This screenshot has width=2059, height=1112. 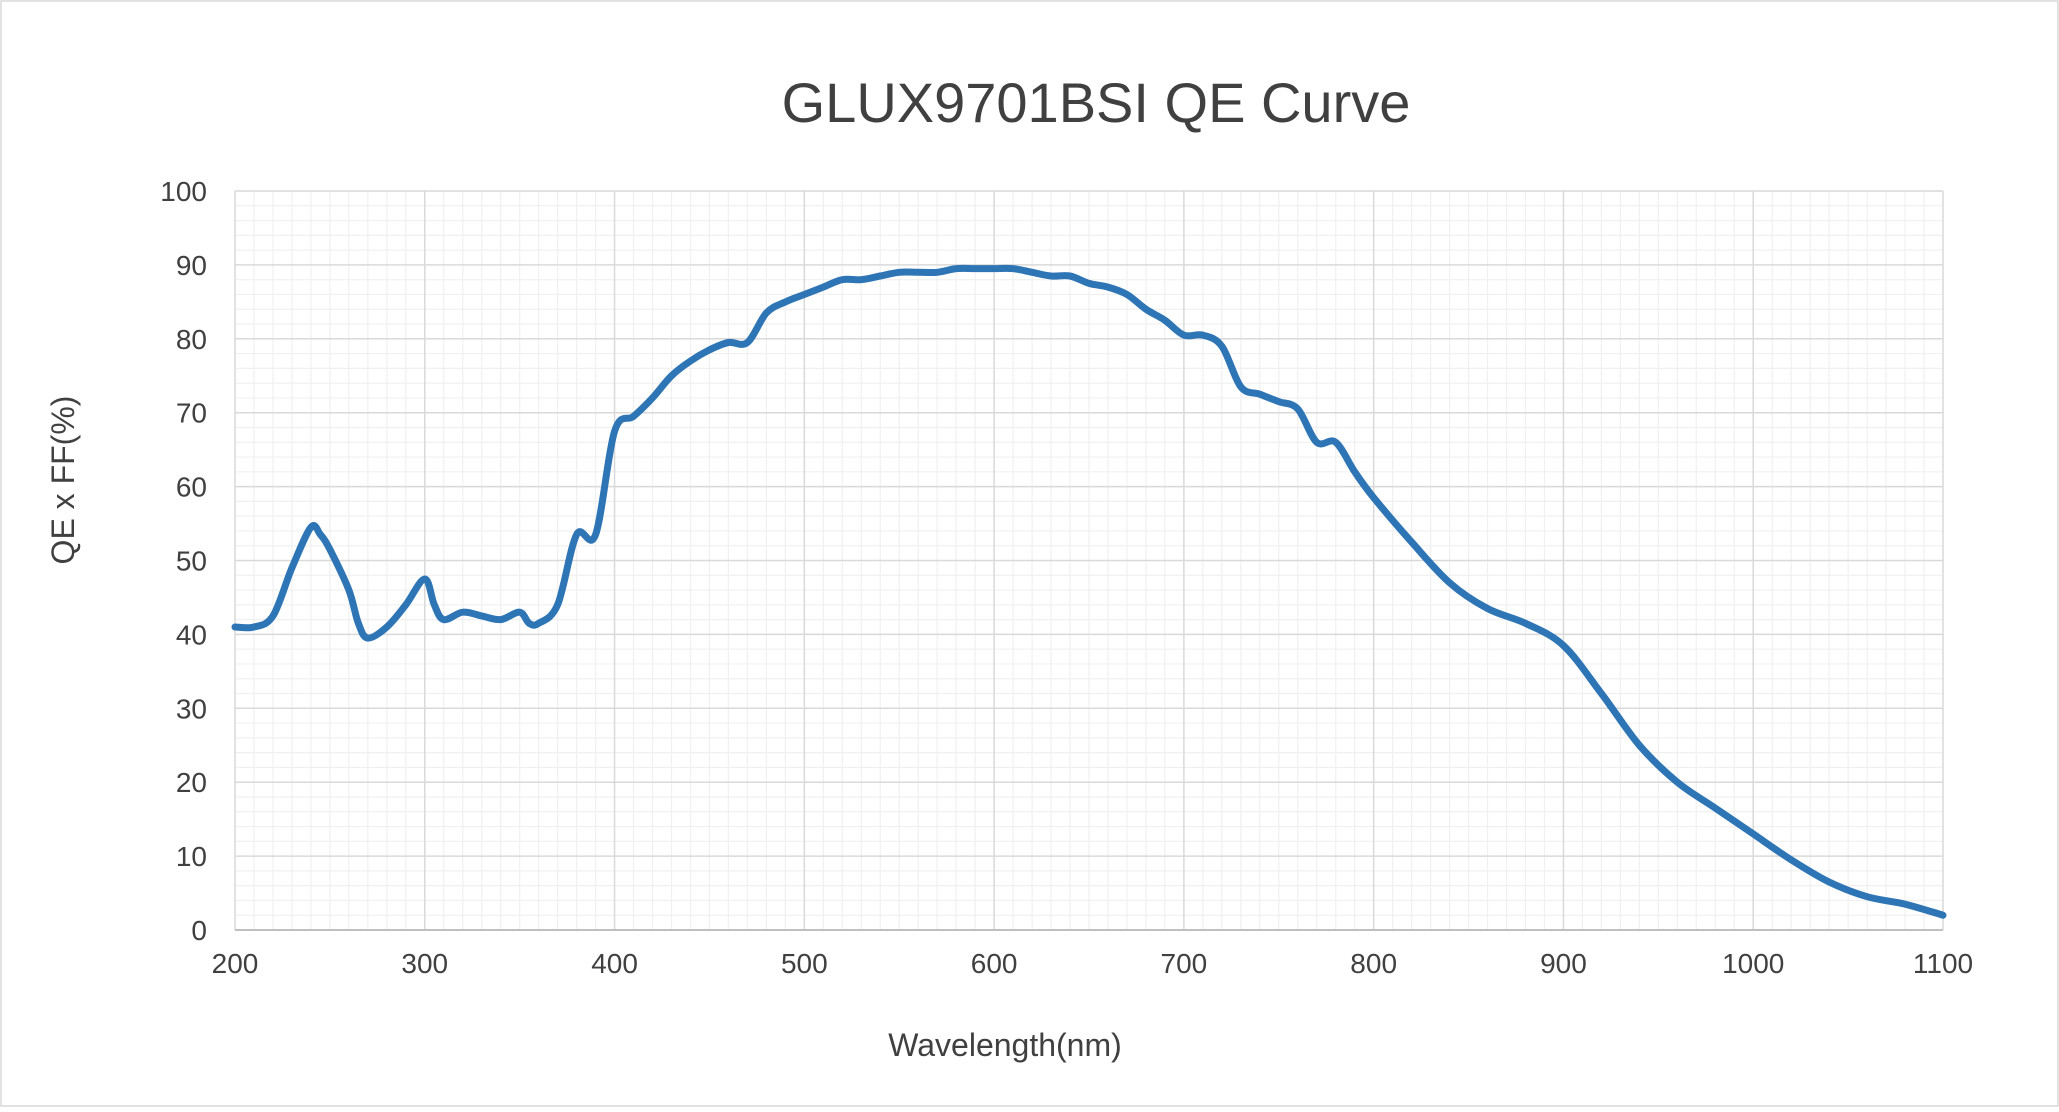 I want to click on y-axis-tick-labels: 0 10 20 30 40 50 60 70 80 90 100, so click(x=183, y=561).